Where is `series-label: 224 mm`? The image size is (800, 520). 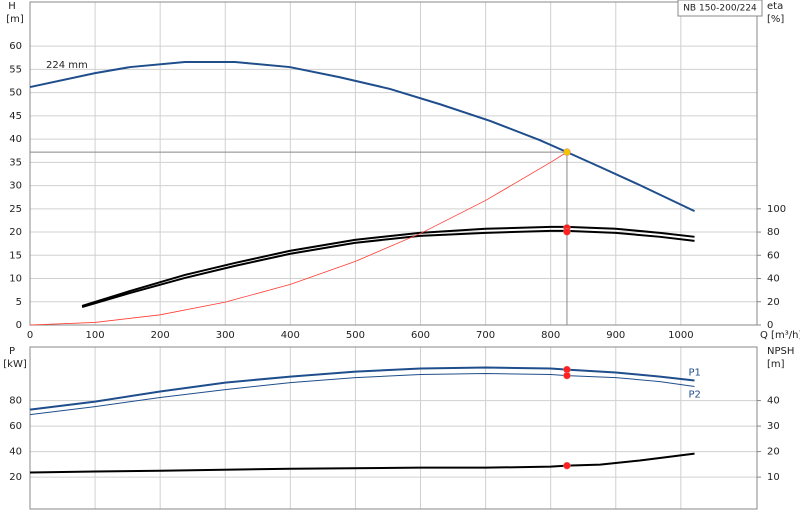 series-label: 224 mm is located at coordinates (67, 65).